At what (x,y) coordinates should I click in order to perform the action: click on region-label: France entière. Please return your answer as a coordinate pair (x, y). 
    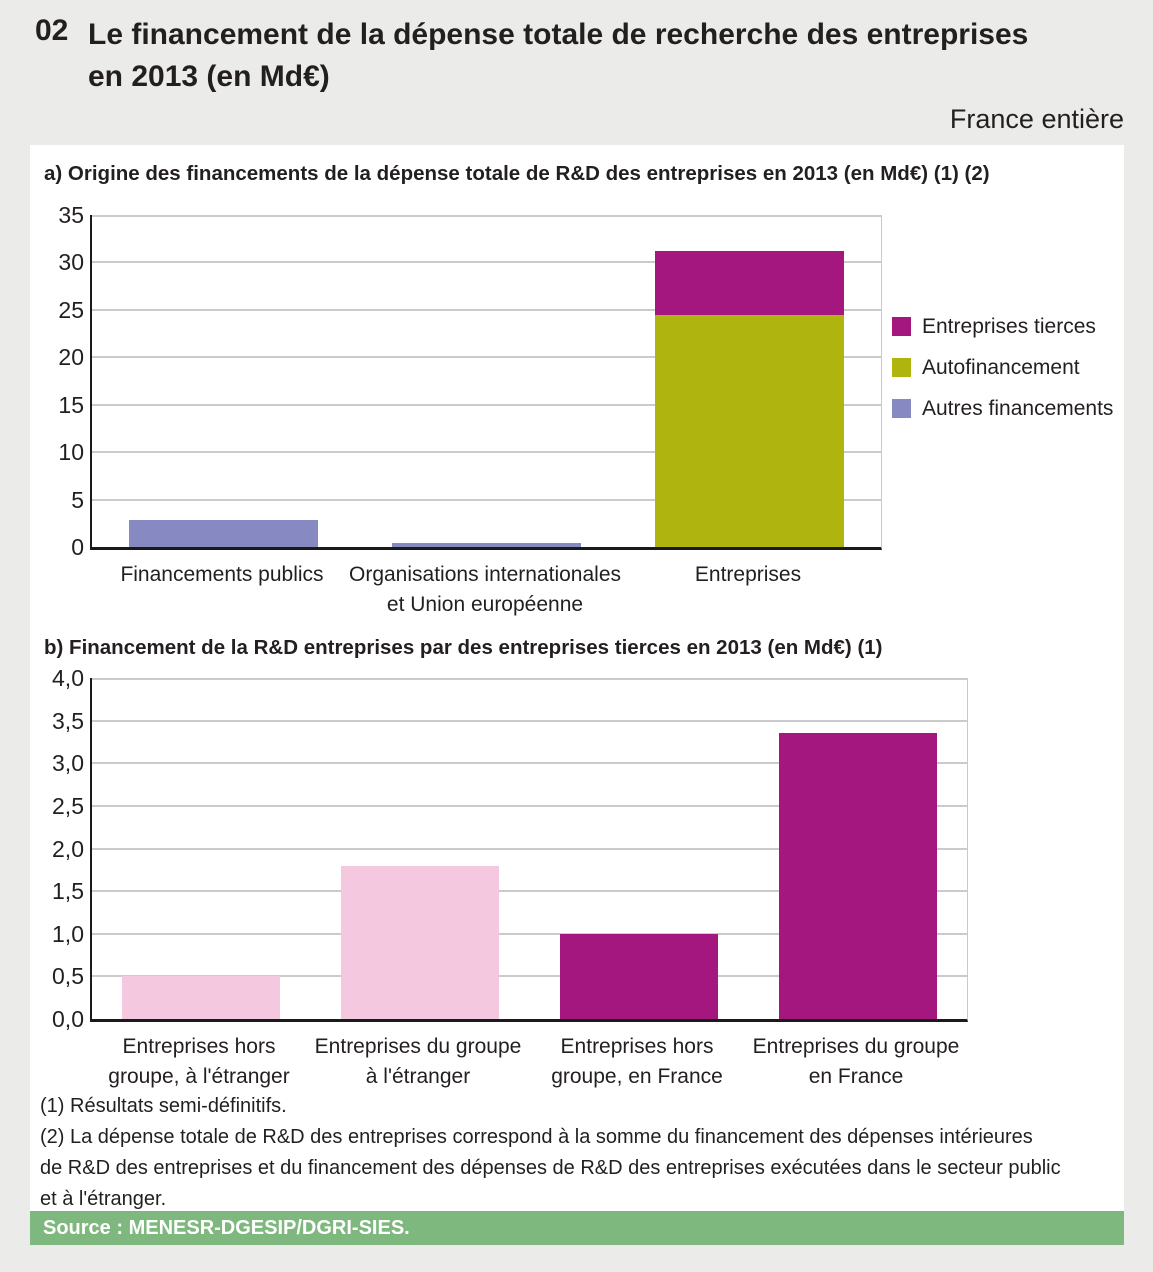
    Looking at the image, I should click on (1036, 119).